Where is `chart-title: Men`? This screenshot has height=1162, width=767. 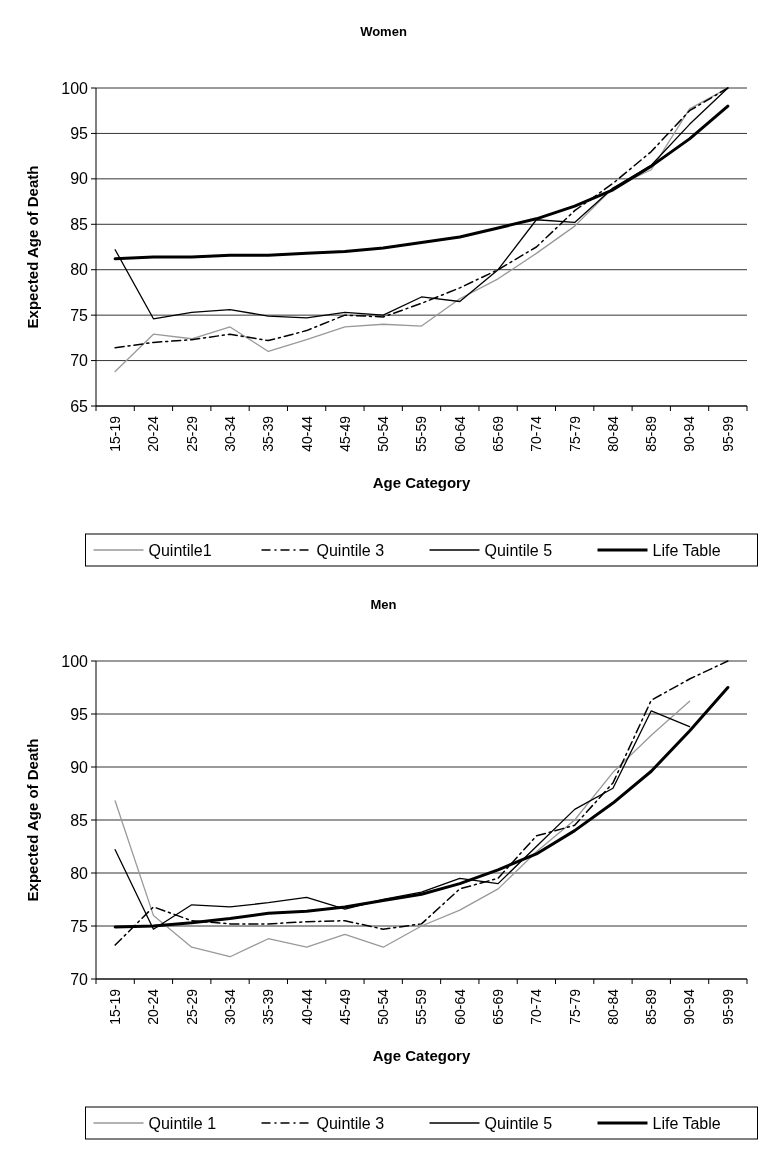
chart-title: Men is located at coordinates (383, 604).